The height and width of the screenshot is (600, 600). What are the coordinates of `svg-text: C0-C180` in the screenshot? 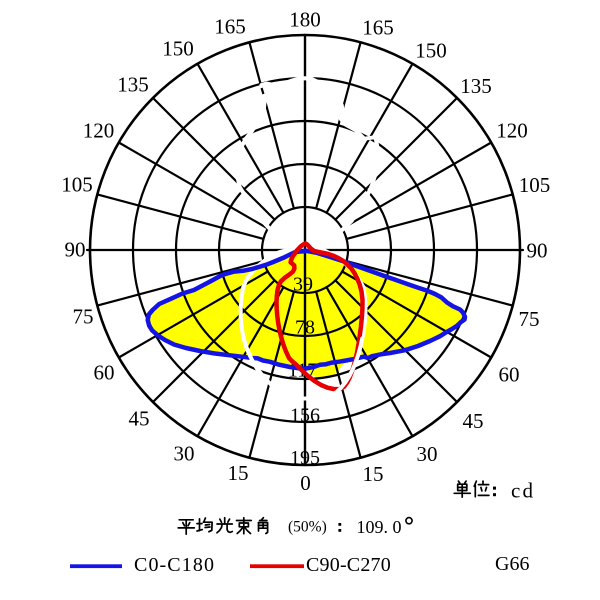 It's located at (174, 565).